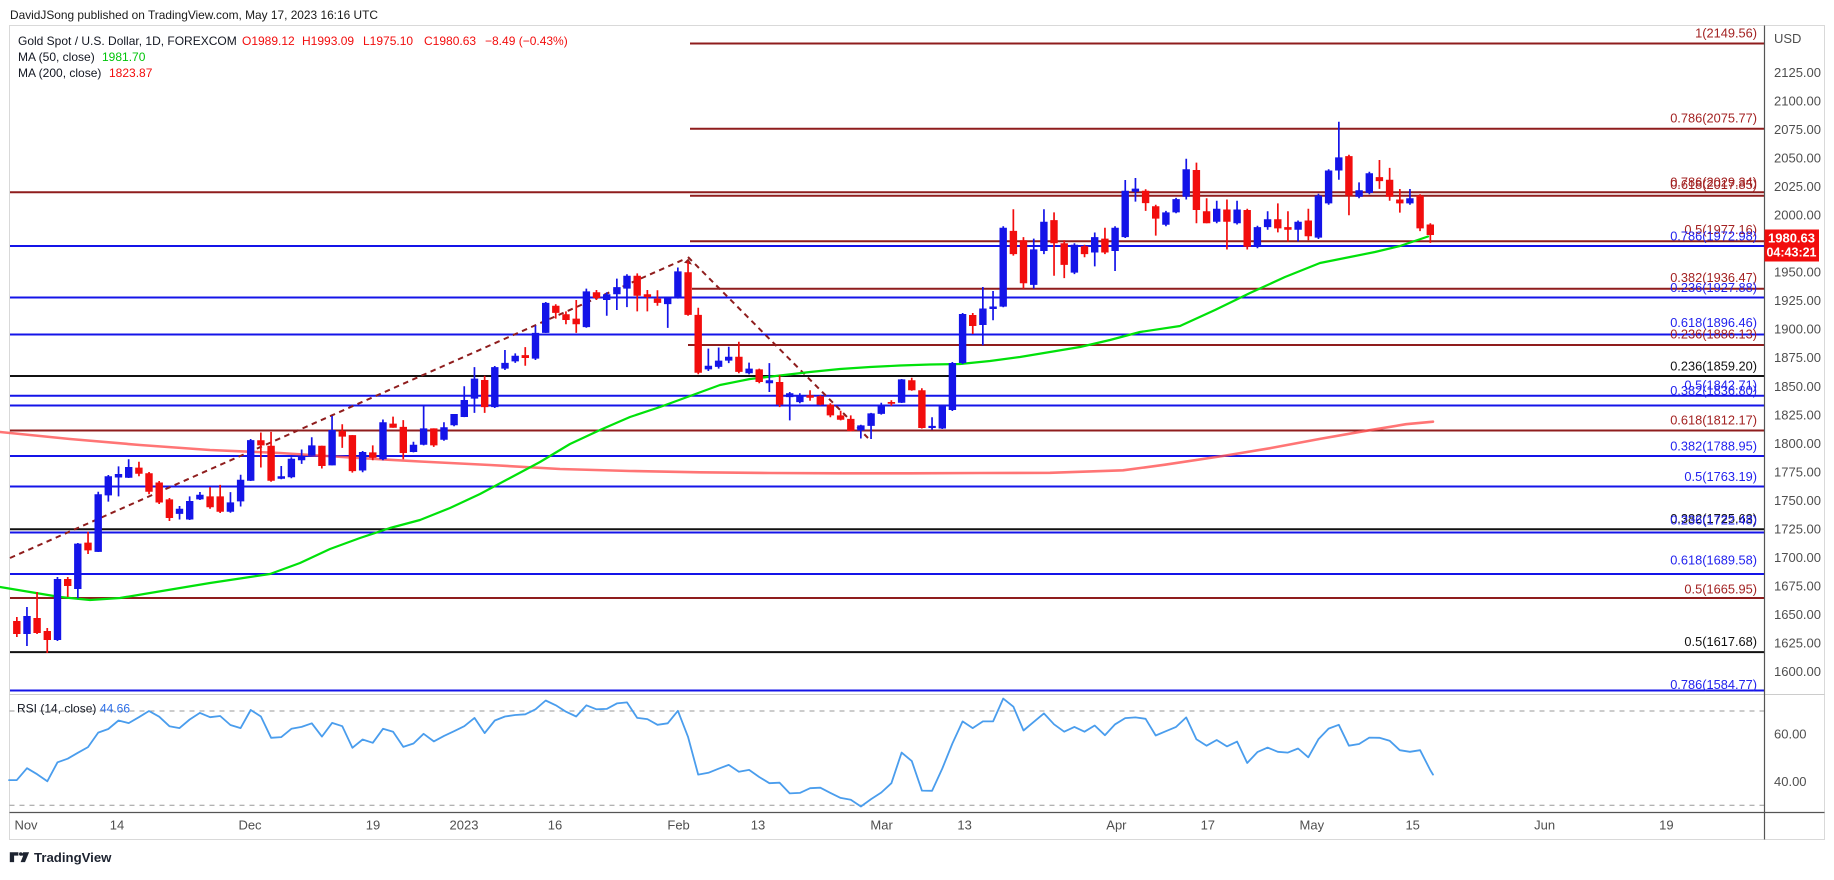 The height and width of the screenshot is (880, 1834). Describe the element at coordinates (1797, 215) in the screenshot. I see `svg-text: 2000.00` at that location.